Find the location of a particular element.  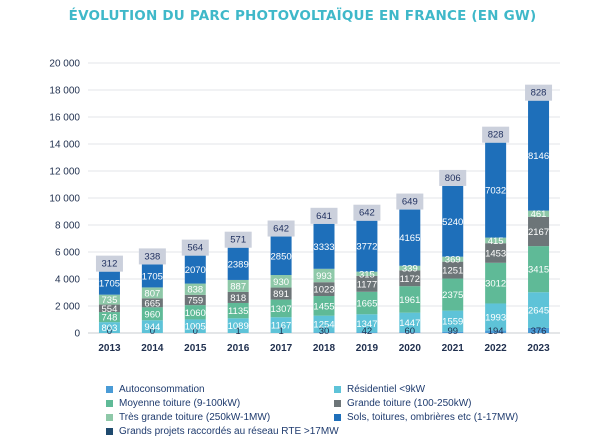

data-label: 887 is located at coordinates (238, 286).